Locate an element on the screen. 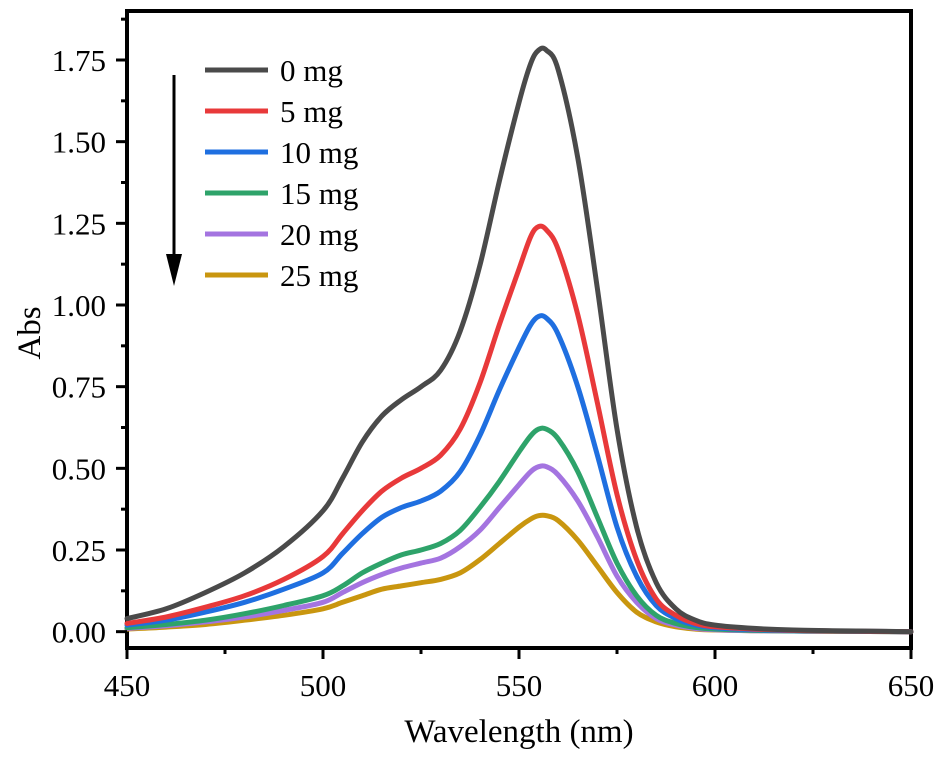  legend-label: 10 mg is located at coordinates (319, 152).